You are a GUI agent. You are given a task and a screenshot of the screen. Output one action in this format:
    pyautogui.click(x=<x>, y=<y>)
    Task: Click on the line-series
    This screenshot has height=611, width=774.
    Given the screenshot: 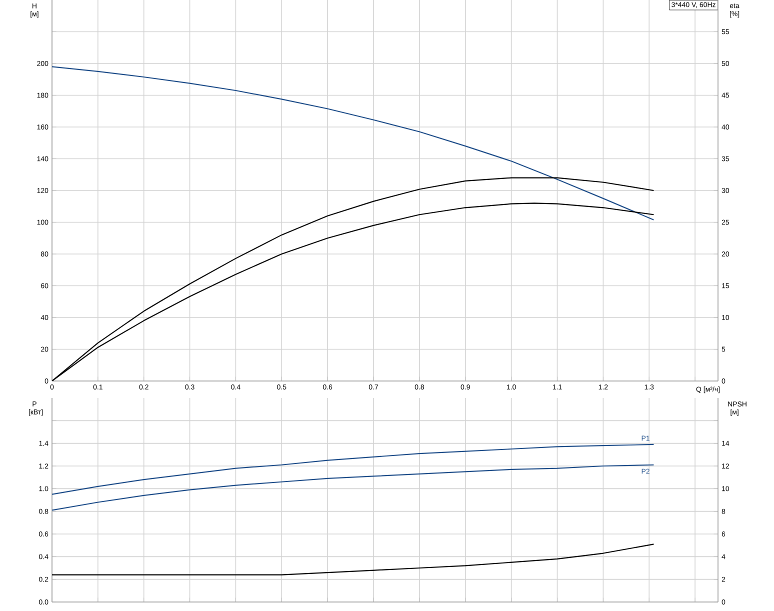 What is the action you would take?
    pyautogui.click(x=353, y=487)
    